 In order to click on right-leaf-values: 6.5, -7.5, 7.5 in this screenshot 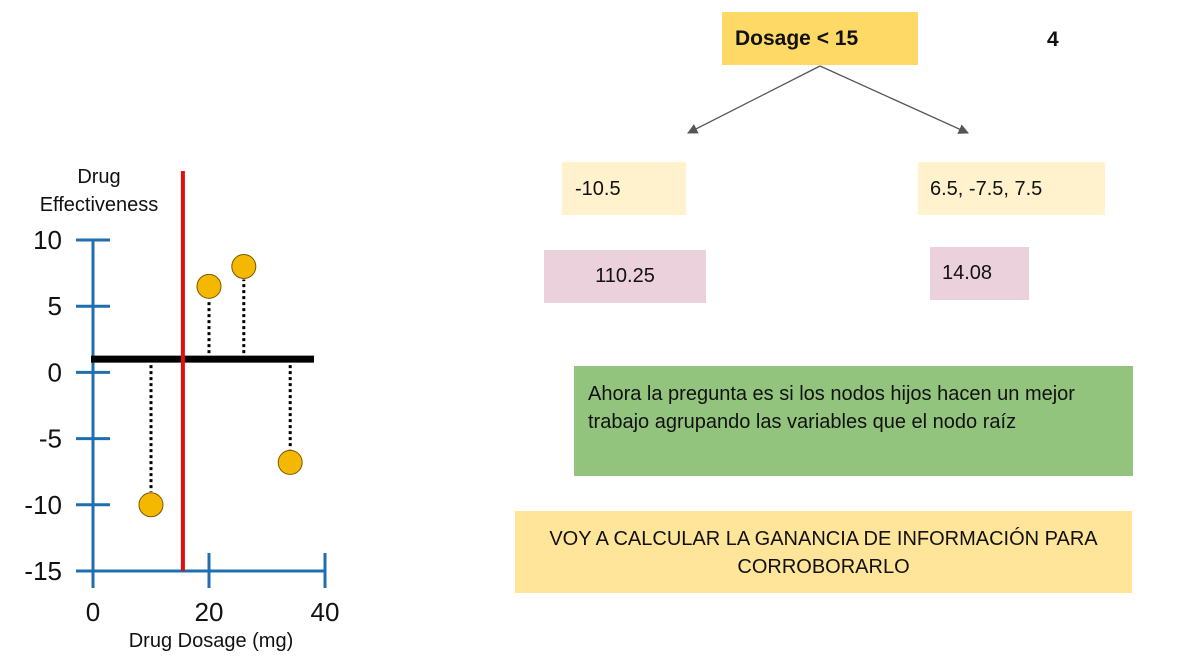, I will do `click(986, 189)`.